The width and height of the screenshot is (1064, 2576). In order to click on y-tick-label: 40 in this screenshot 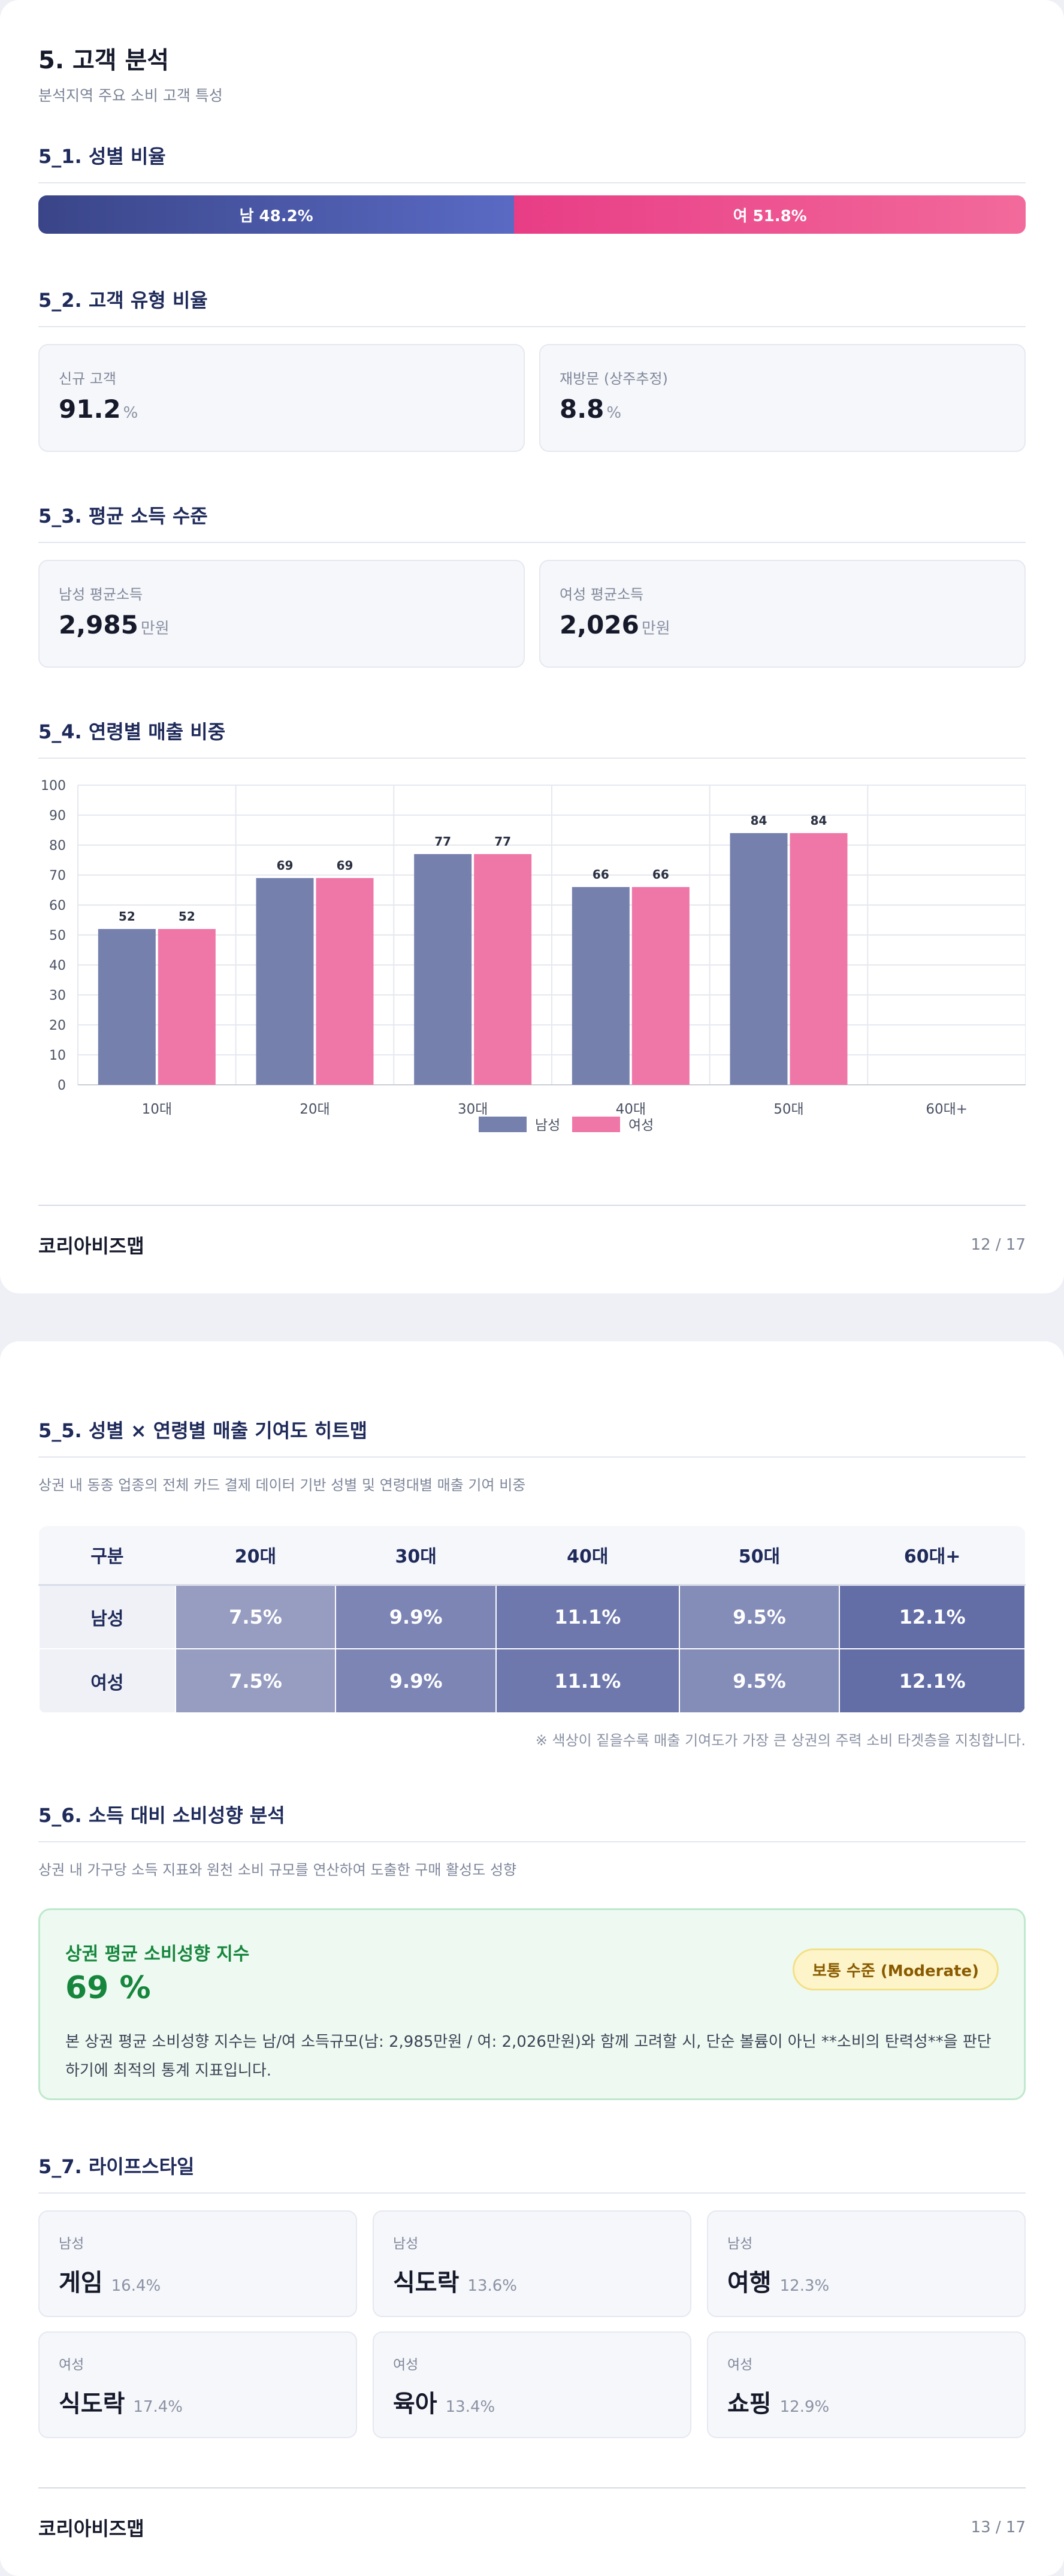, I will do `click(57, 966)`.